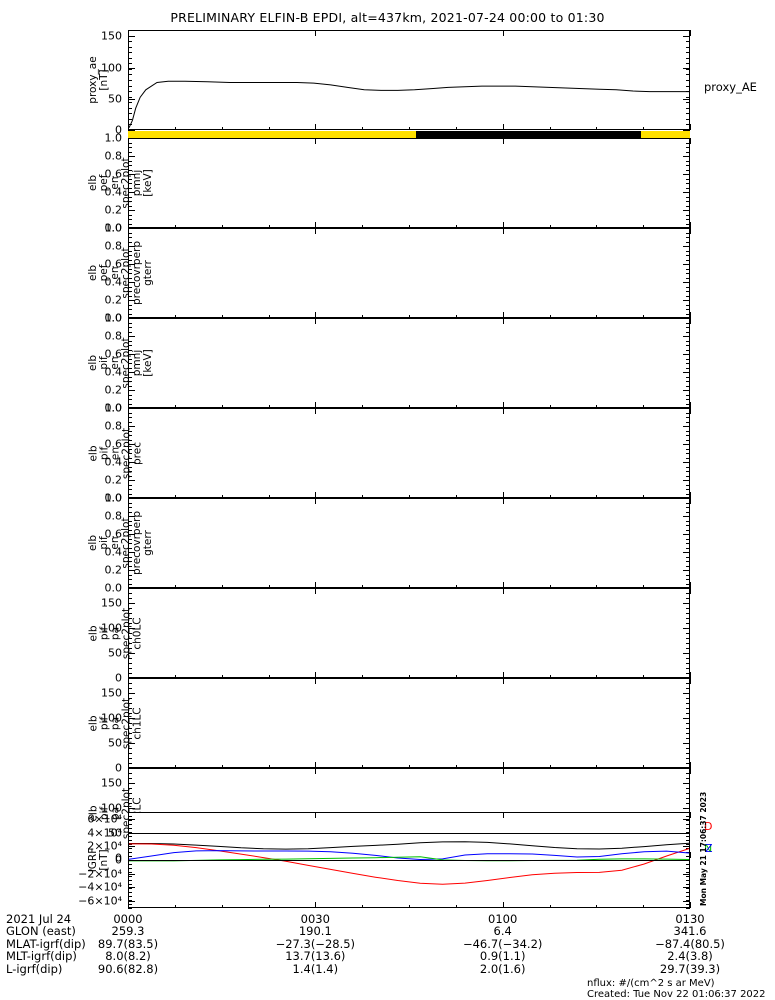 This screenshot has height=1000, width=775. I want to click on footnote-nflux: nflux: #/(cm^2 s ar MeV), so click(651, 983).